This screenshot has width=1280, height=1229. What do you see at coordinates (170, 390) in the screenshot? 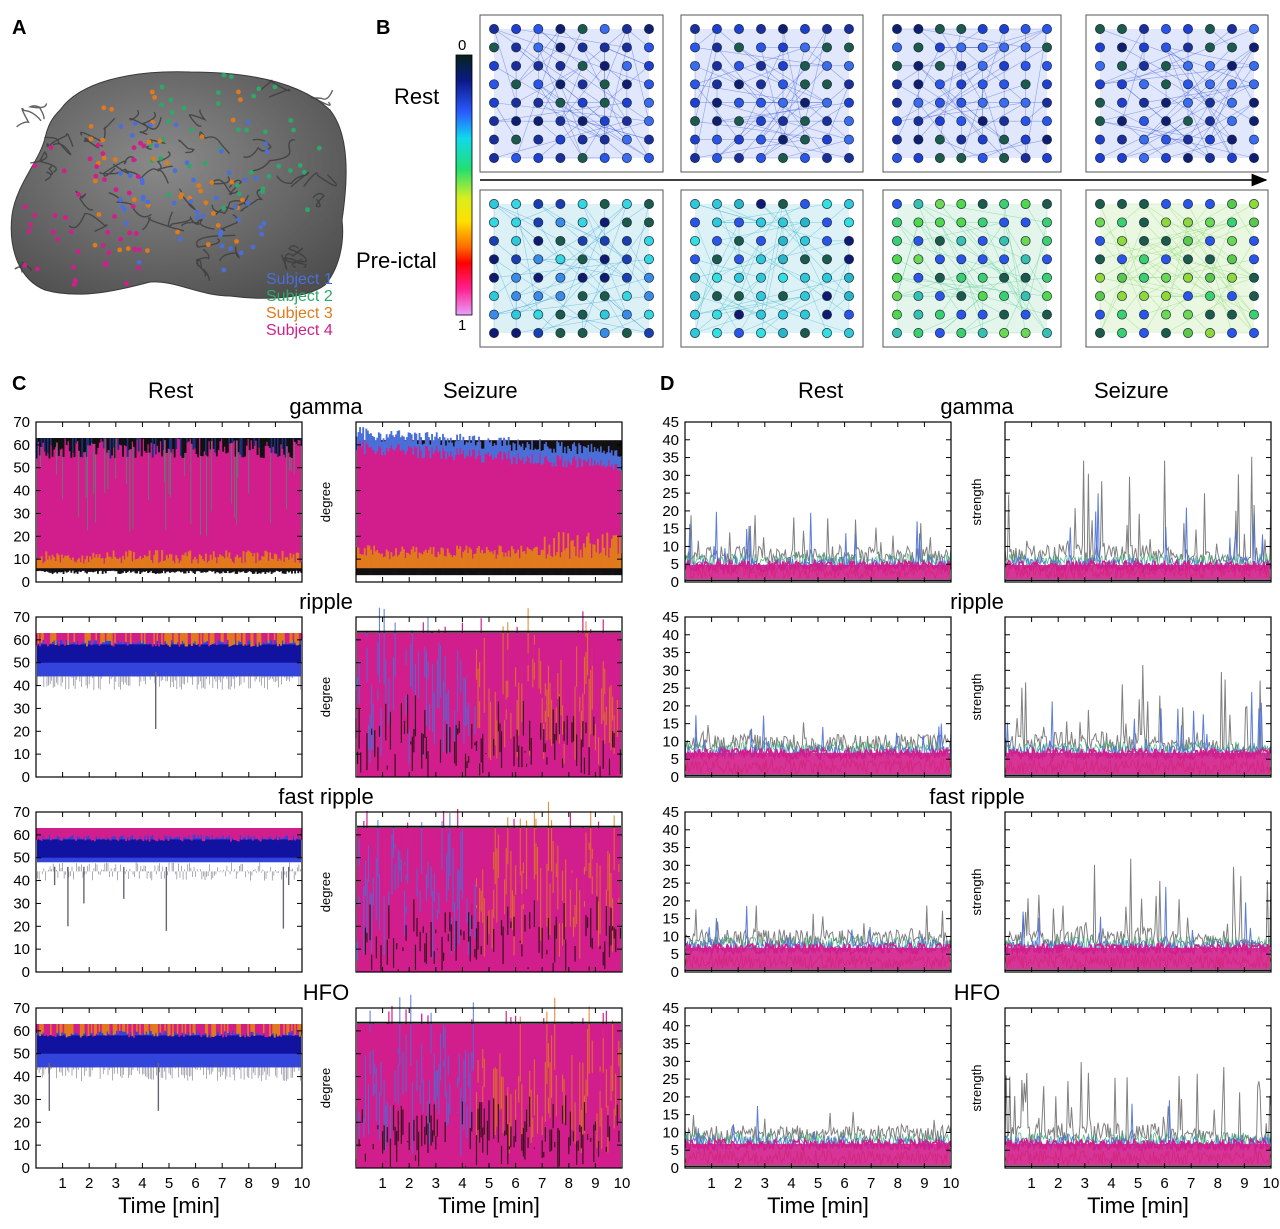
I see `panel-c-col-rest: Rest` at bounding box center [170, 390].